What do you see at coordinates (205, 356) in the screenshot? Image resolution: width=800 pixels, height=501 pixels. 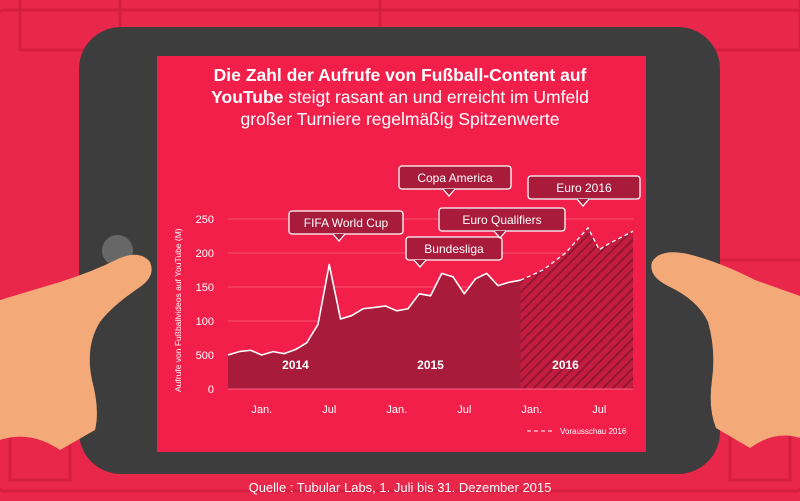 I see `y-tick-label: 500` at bounding box center [205, 356].